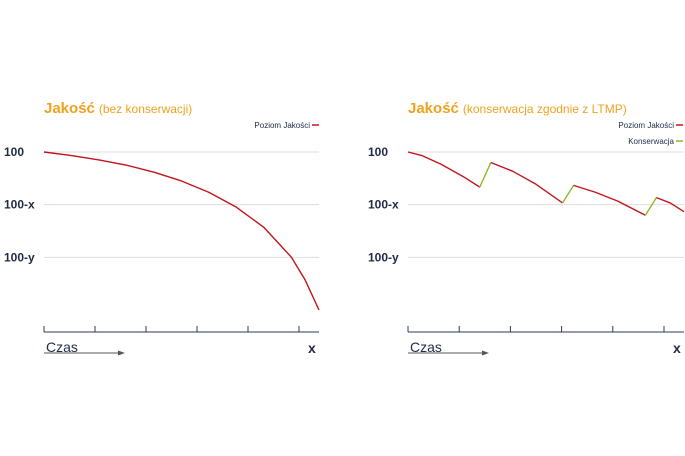 This screenshot has width=685, height=456. I want to click on chart-title: Jakość (konserwacja zgodnie z LTMP), so click(517, 108).